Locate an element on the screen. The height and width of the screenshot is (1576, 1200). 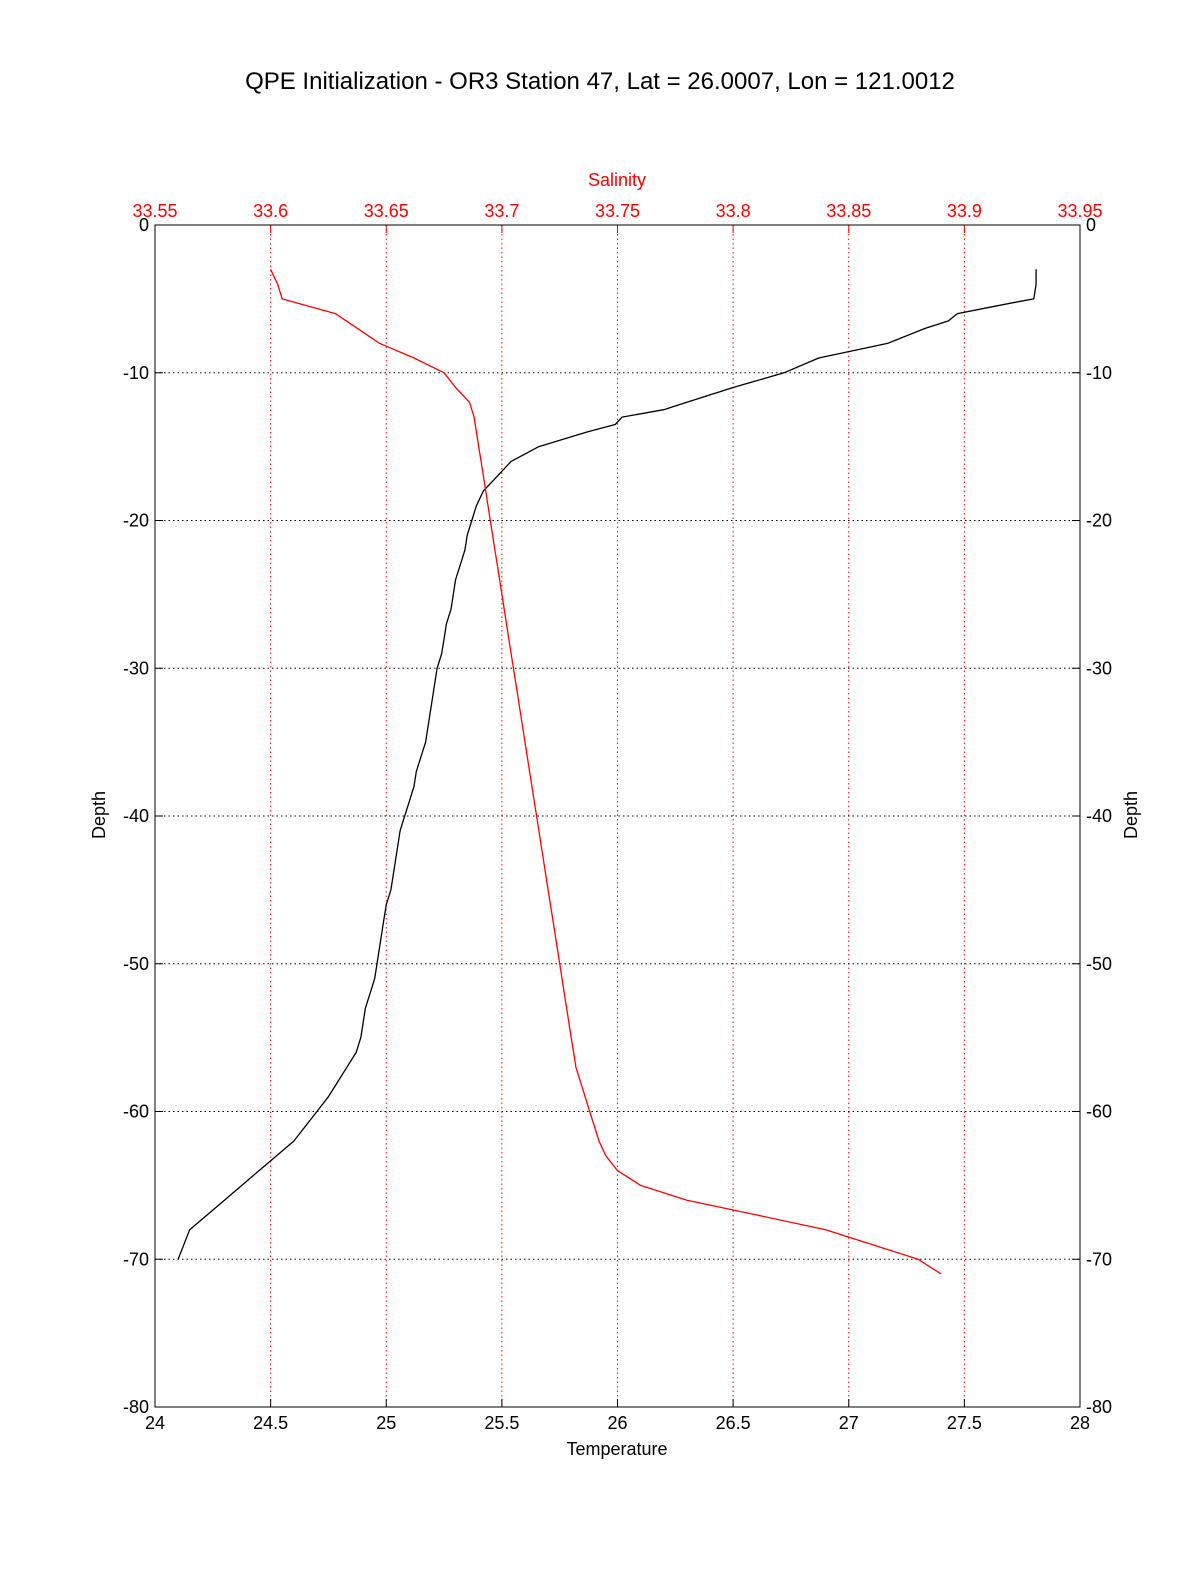
top-tick-label-0: 33.55 is located at coordinates (154, 211).